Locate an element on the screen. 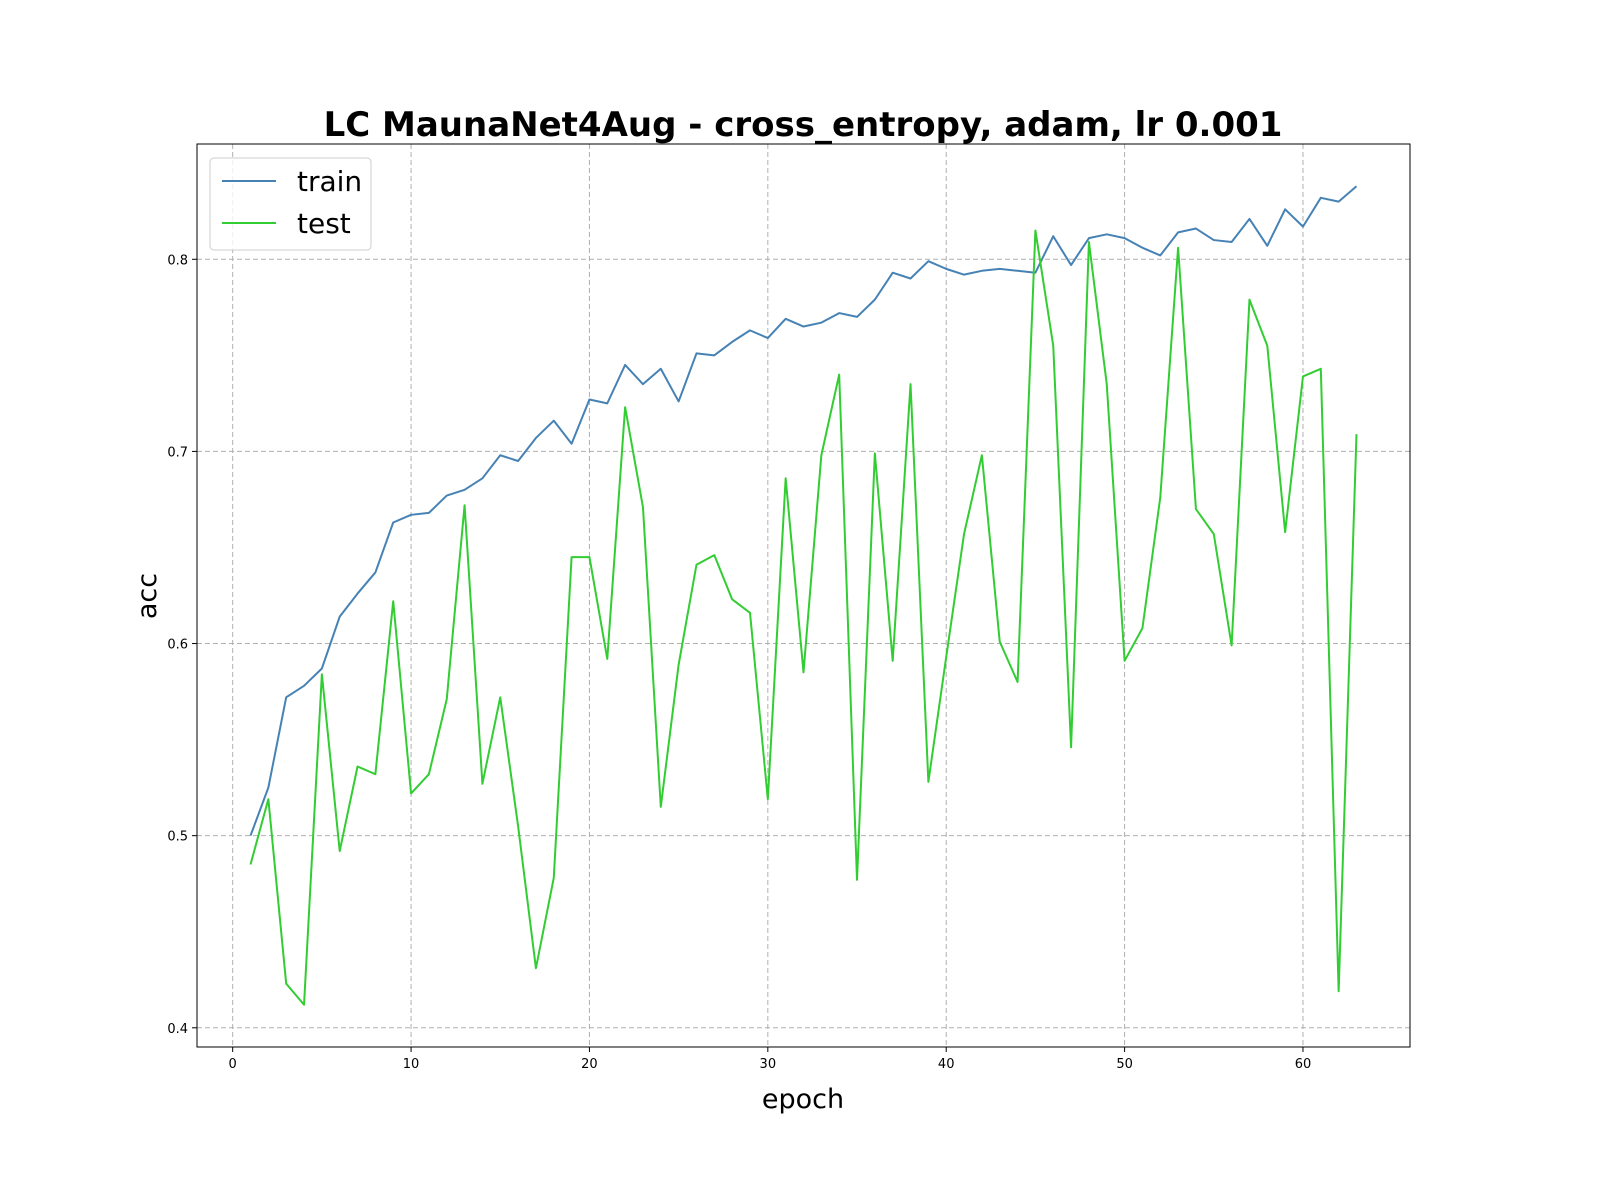  y-tick-label-0: 0.4 is located at coordinates (177, 1029).